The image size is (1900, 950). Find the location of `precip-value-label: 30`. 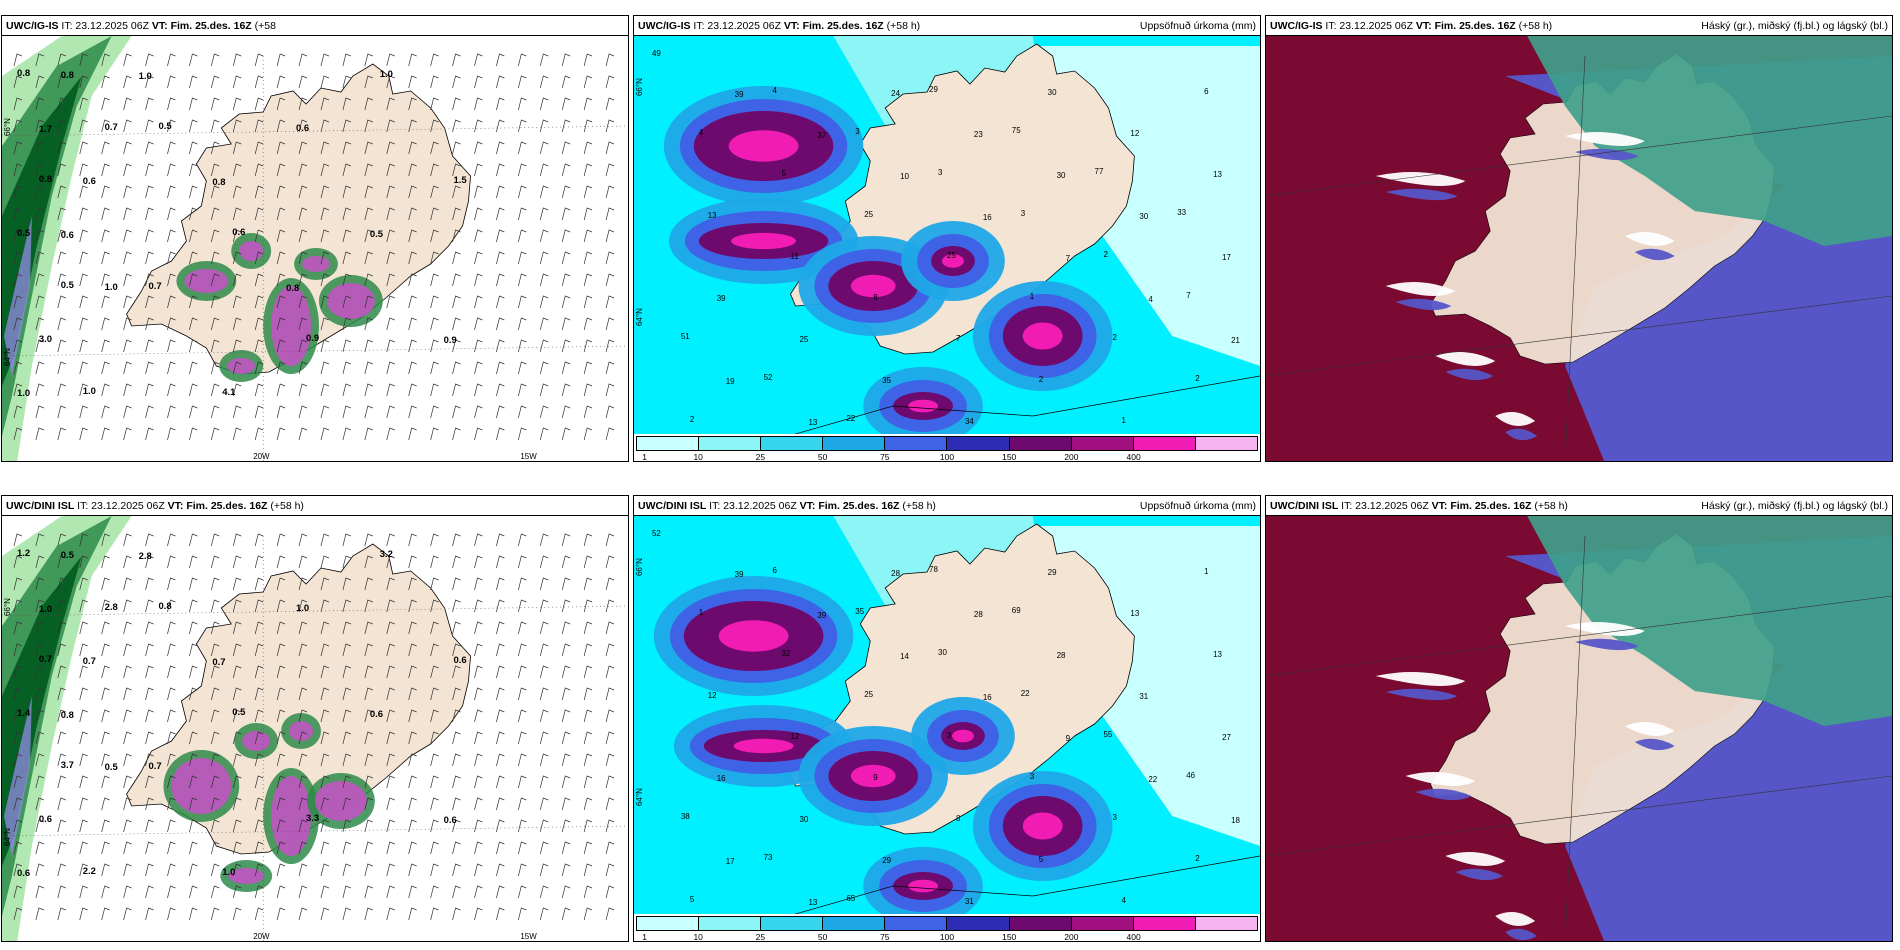

precip-value-label: 30 is located at coordinates (1052, 92).